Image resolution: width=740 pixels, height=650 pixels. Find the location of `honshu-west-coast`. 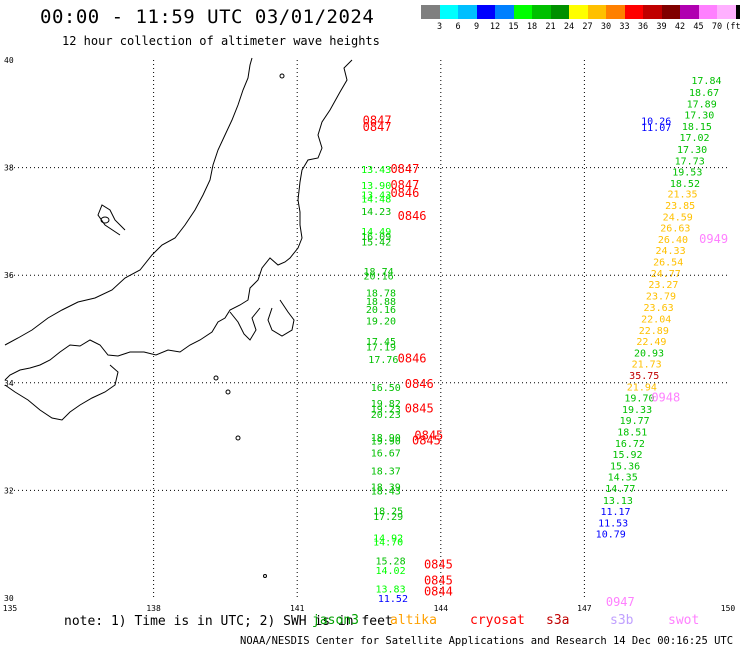

honshu-west-coast is located at coordinates (128, 201).